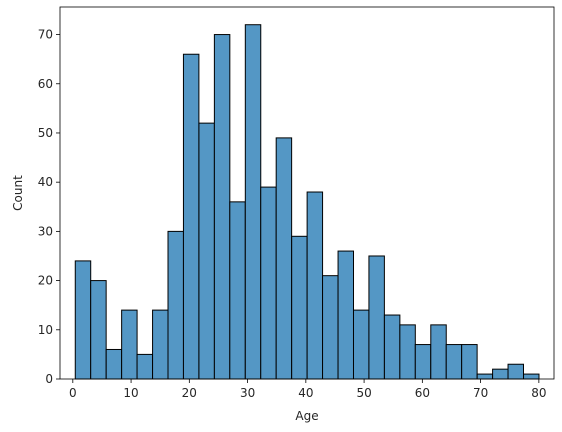 This screenshot has height=432, width=562. I want to click on x-tick-label: 30, so click(247, 393).